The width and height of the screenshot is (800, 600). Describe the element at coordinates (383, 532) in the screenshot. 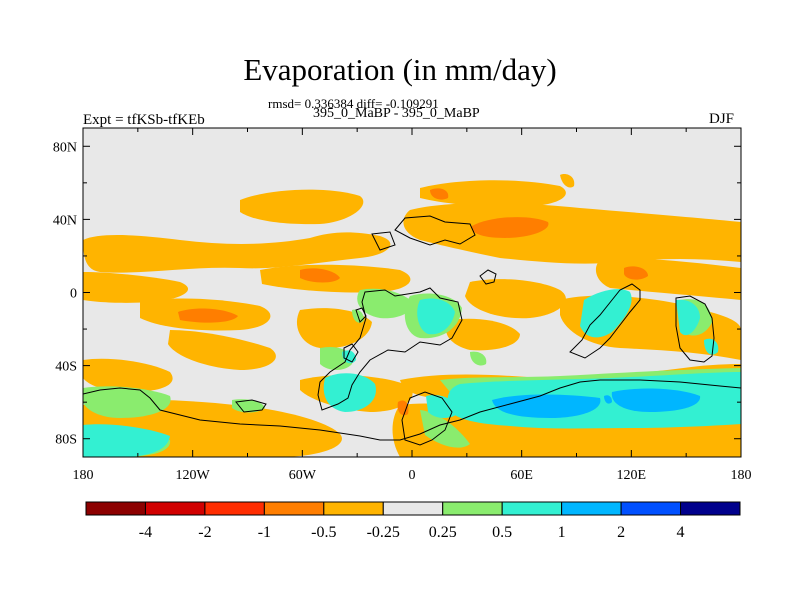

I see `colorbar-label: -0.25` at that location.